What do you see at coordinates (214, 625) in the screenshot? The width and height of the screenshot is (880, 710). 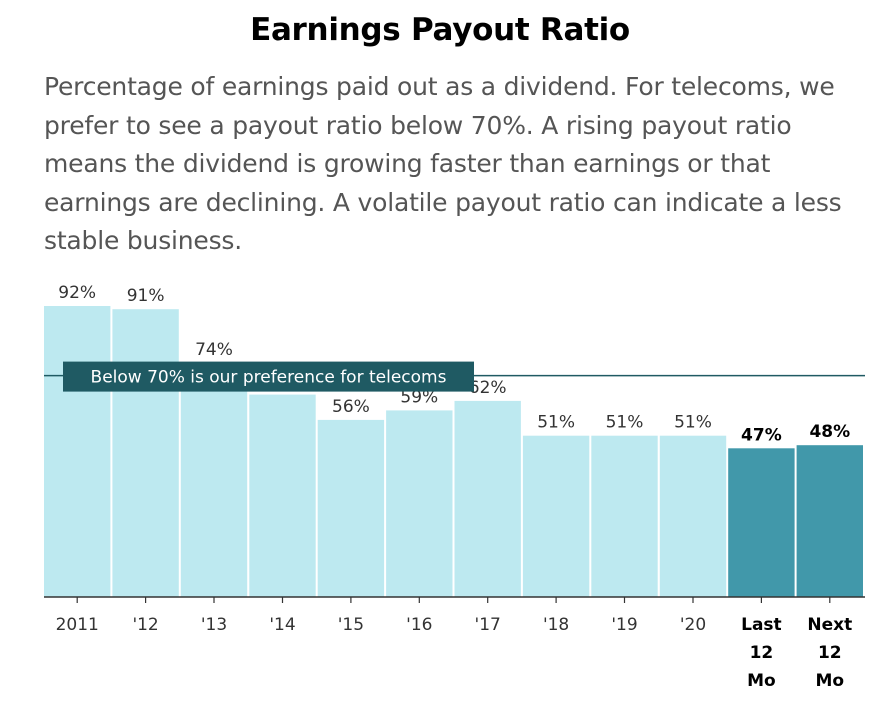 I see `x-tick-label-2: '13` at bounding box center [214, 625].